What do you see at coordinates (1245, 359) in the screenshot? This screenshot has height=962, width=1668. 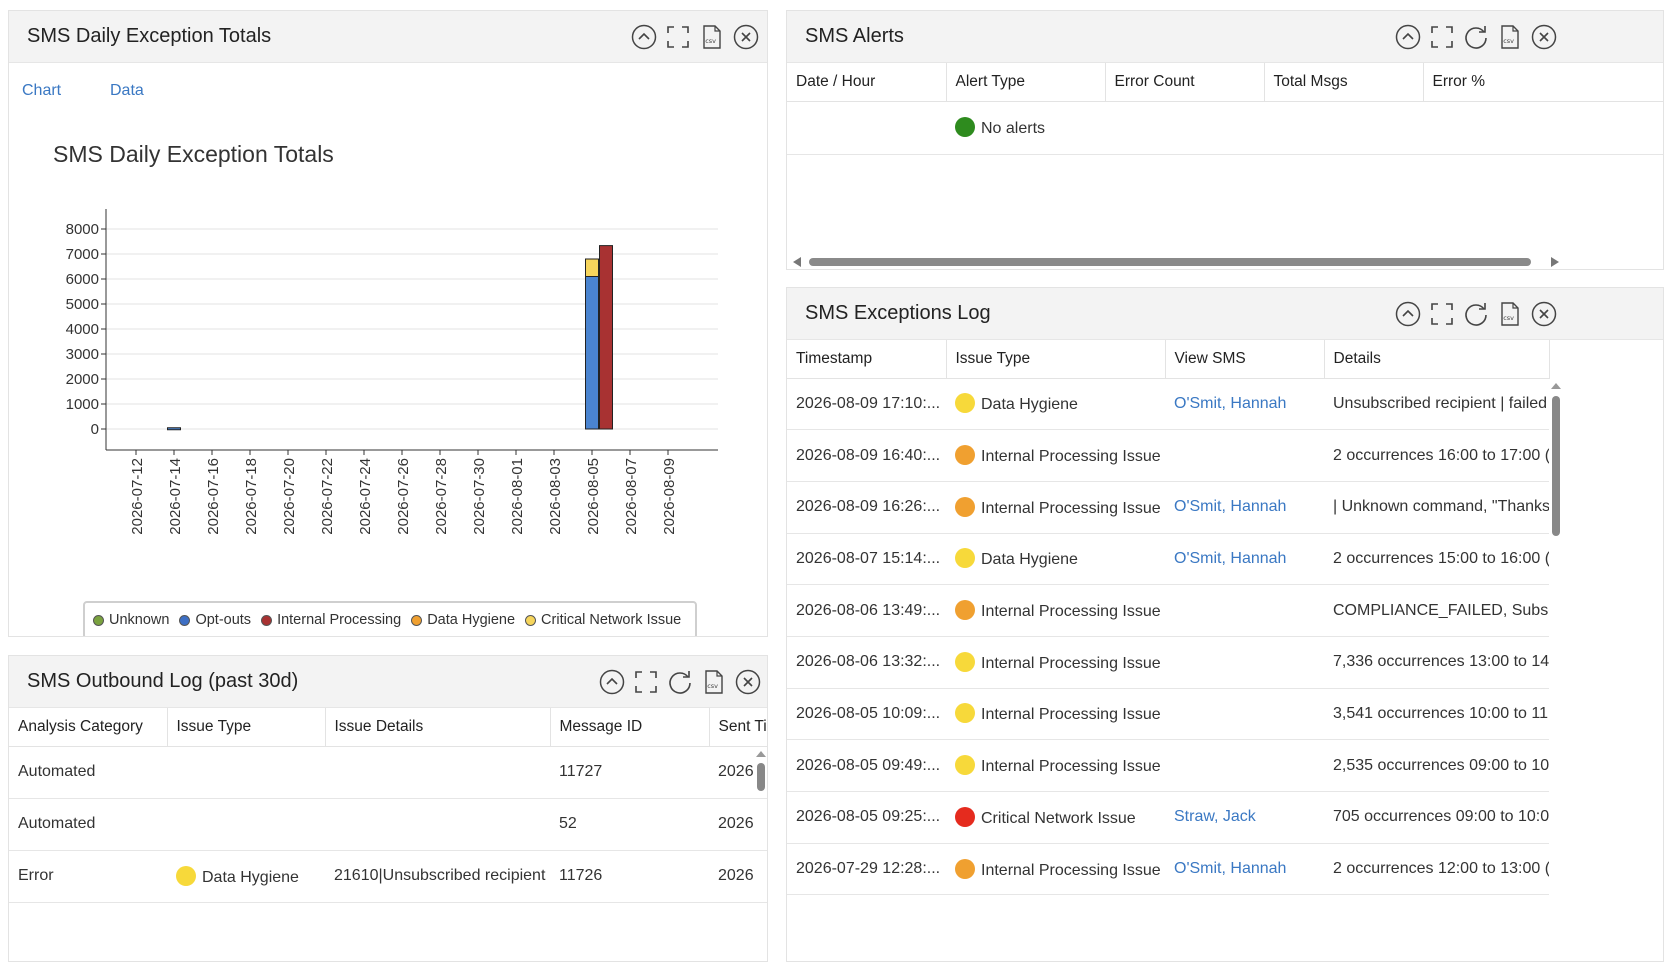 I see `column-header: View SMS` at bounding box center [1245, 359].